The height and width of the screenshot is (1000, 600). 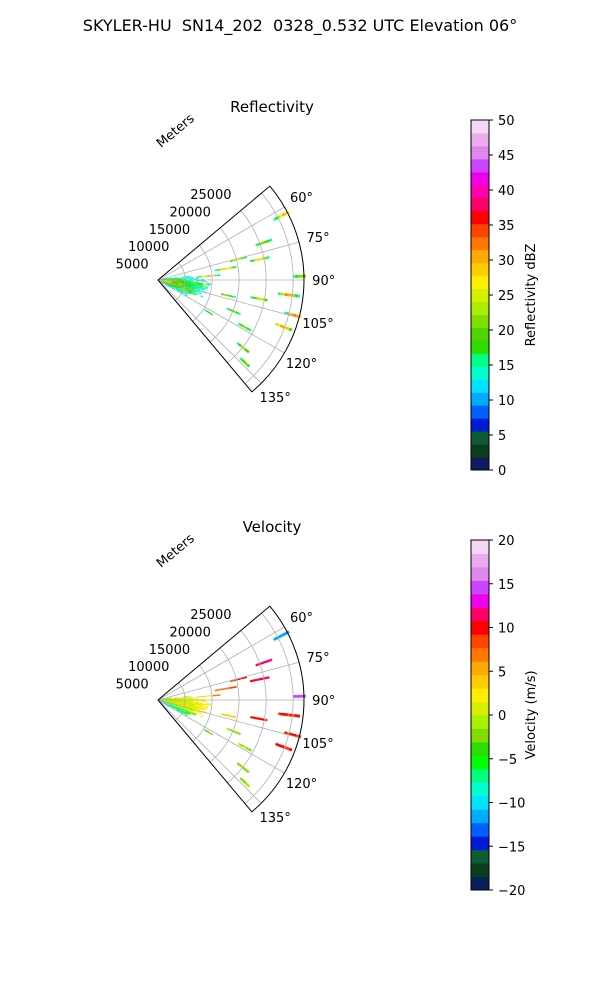 I want to click on azimuth-tick-label: 105°, so click(x=317, y=324).